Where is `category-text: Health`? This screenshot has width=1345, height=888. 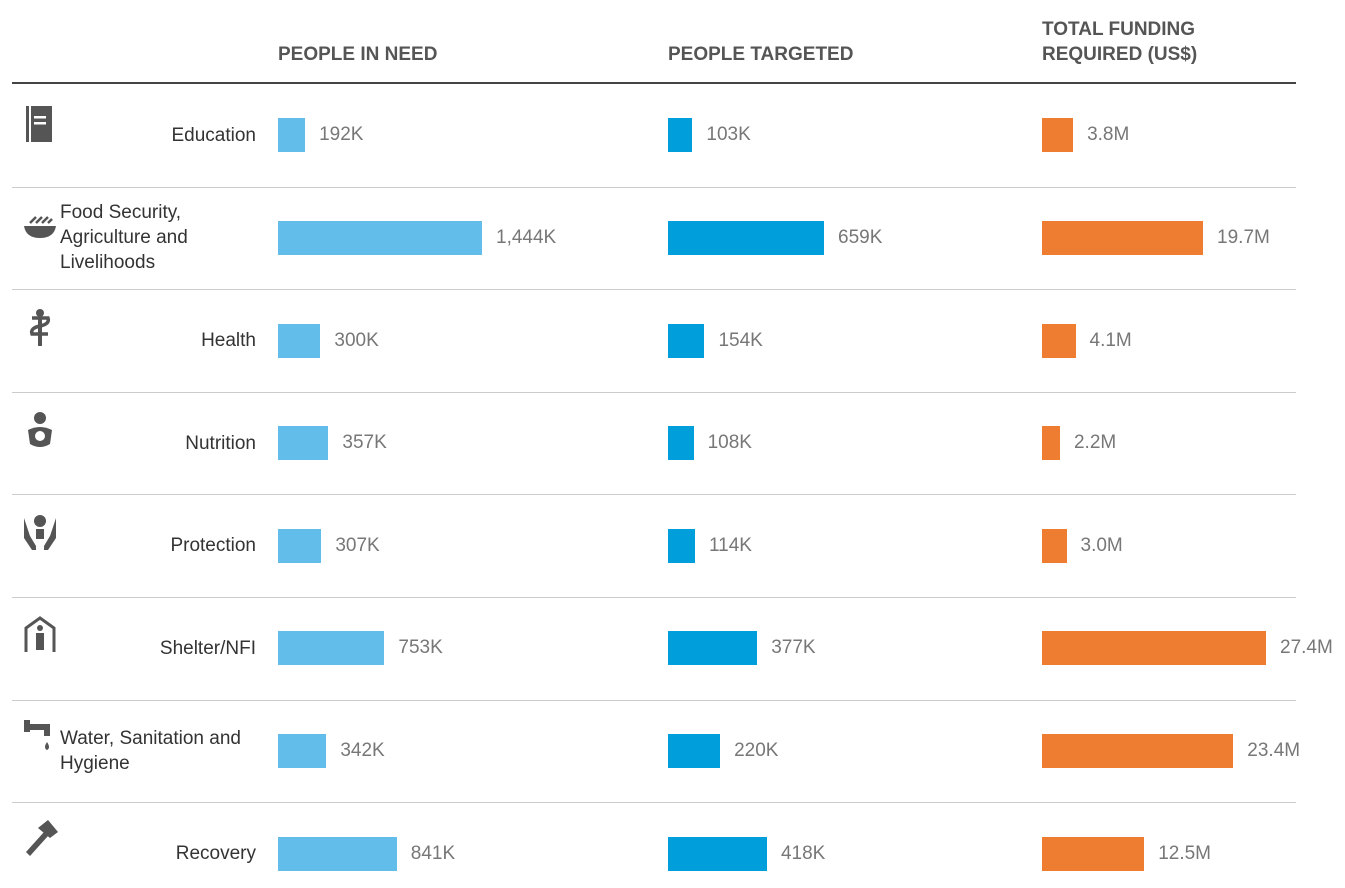
category-text: Health is located at coordinates (228, 340).